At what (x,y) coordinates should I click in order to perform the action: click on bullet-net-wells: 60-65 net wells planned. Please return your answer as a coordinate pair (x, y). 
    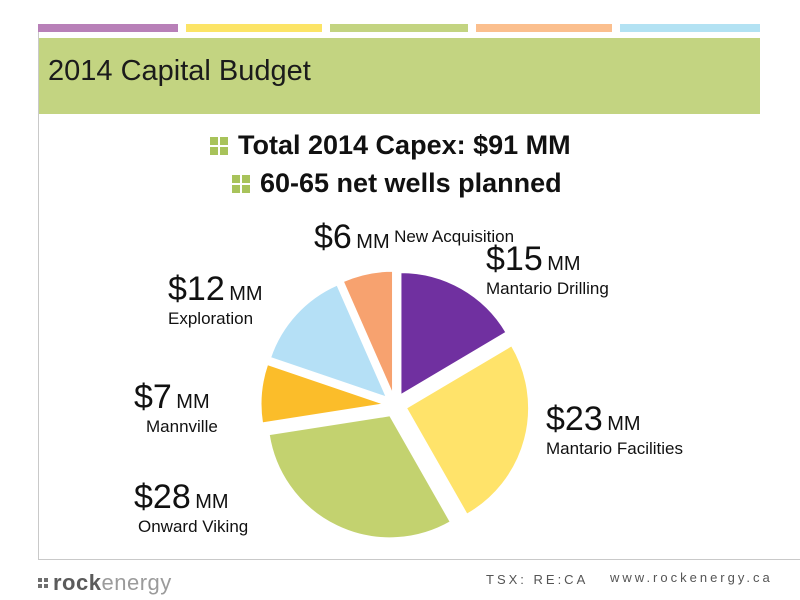
    Looking at the image, I should click on (397, 183).